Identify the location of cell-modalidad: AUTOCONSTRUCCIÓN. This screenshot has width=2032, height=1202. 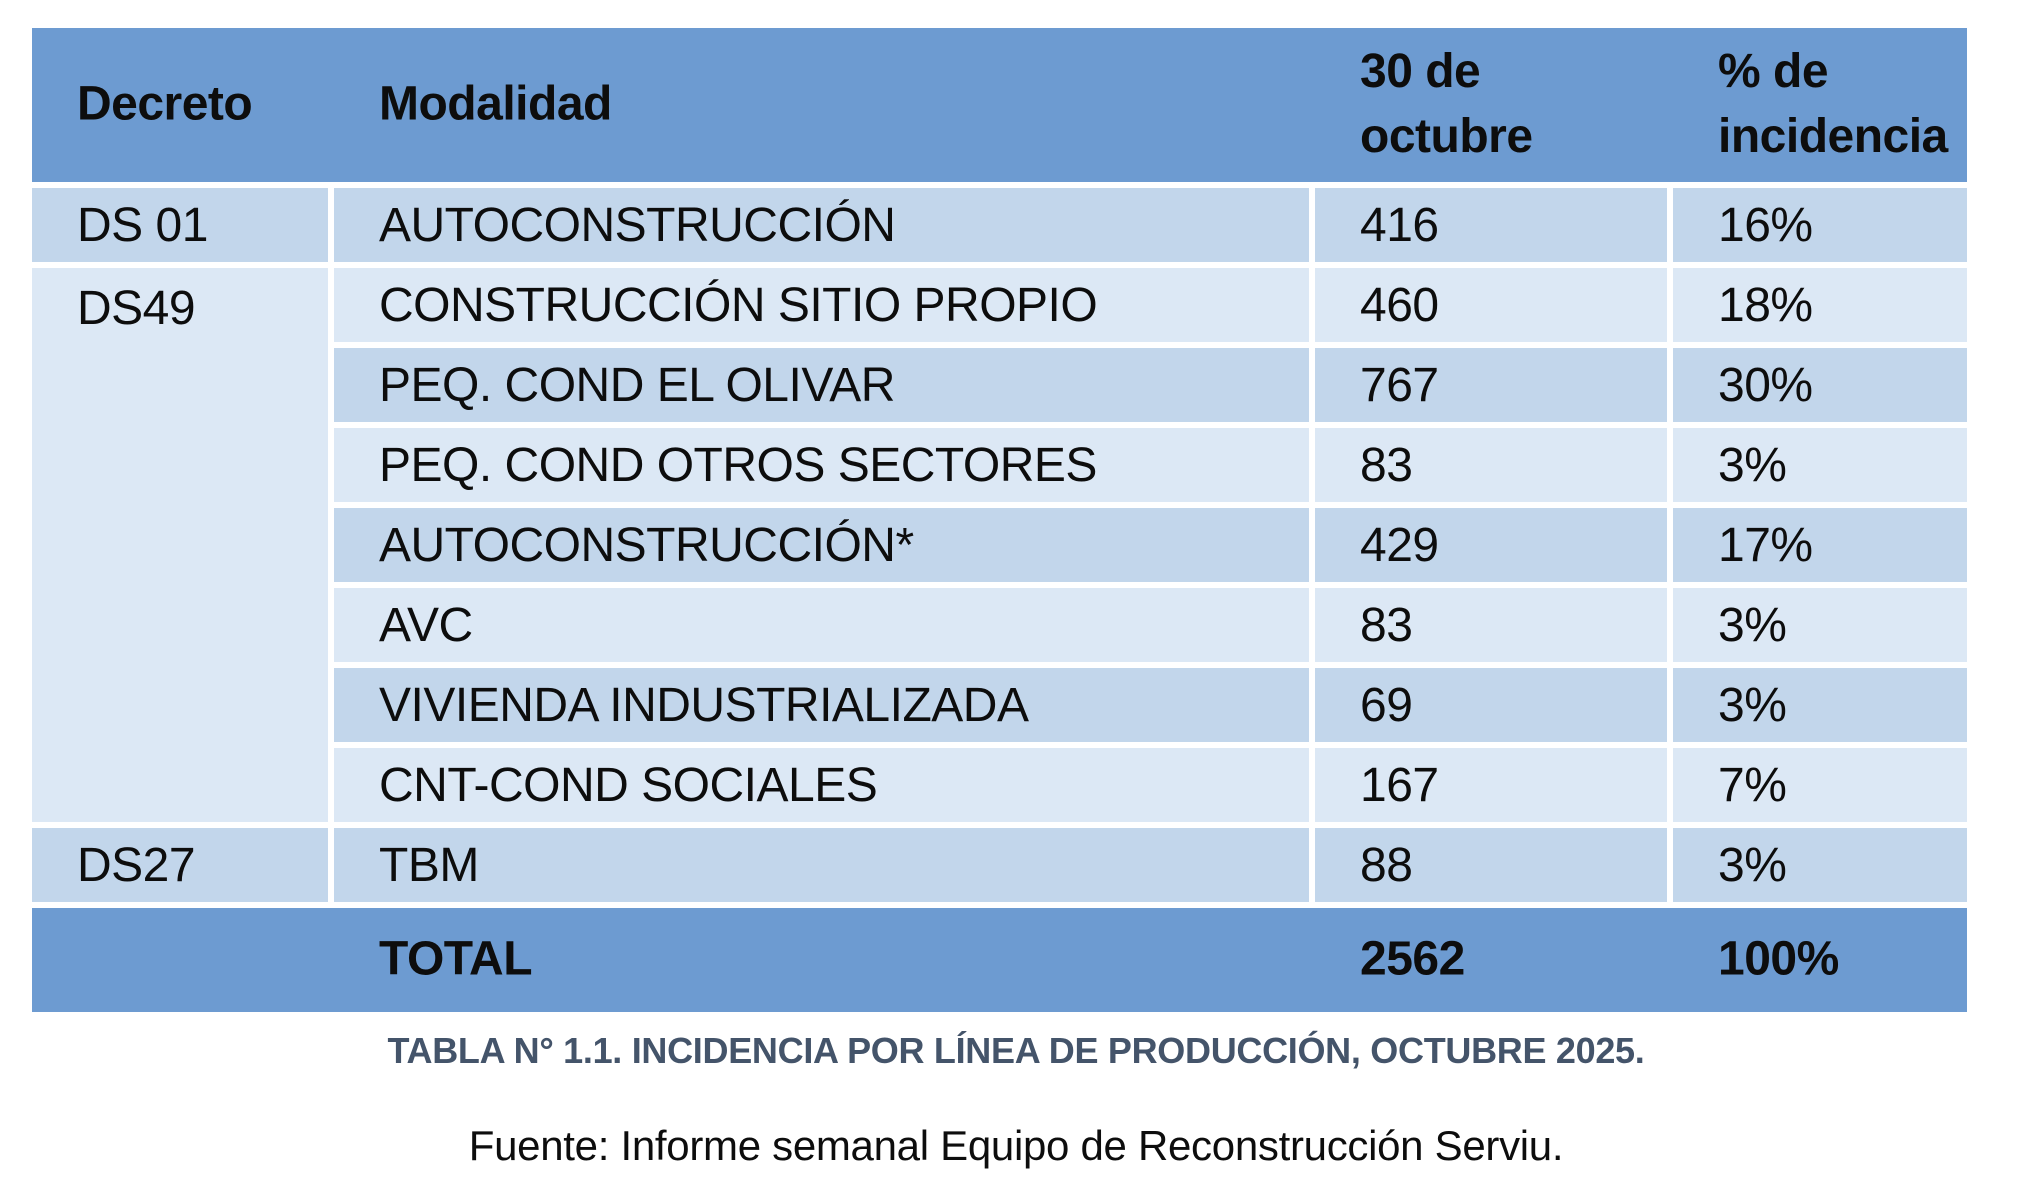
(821, 225).